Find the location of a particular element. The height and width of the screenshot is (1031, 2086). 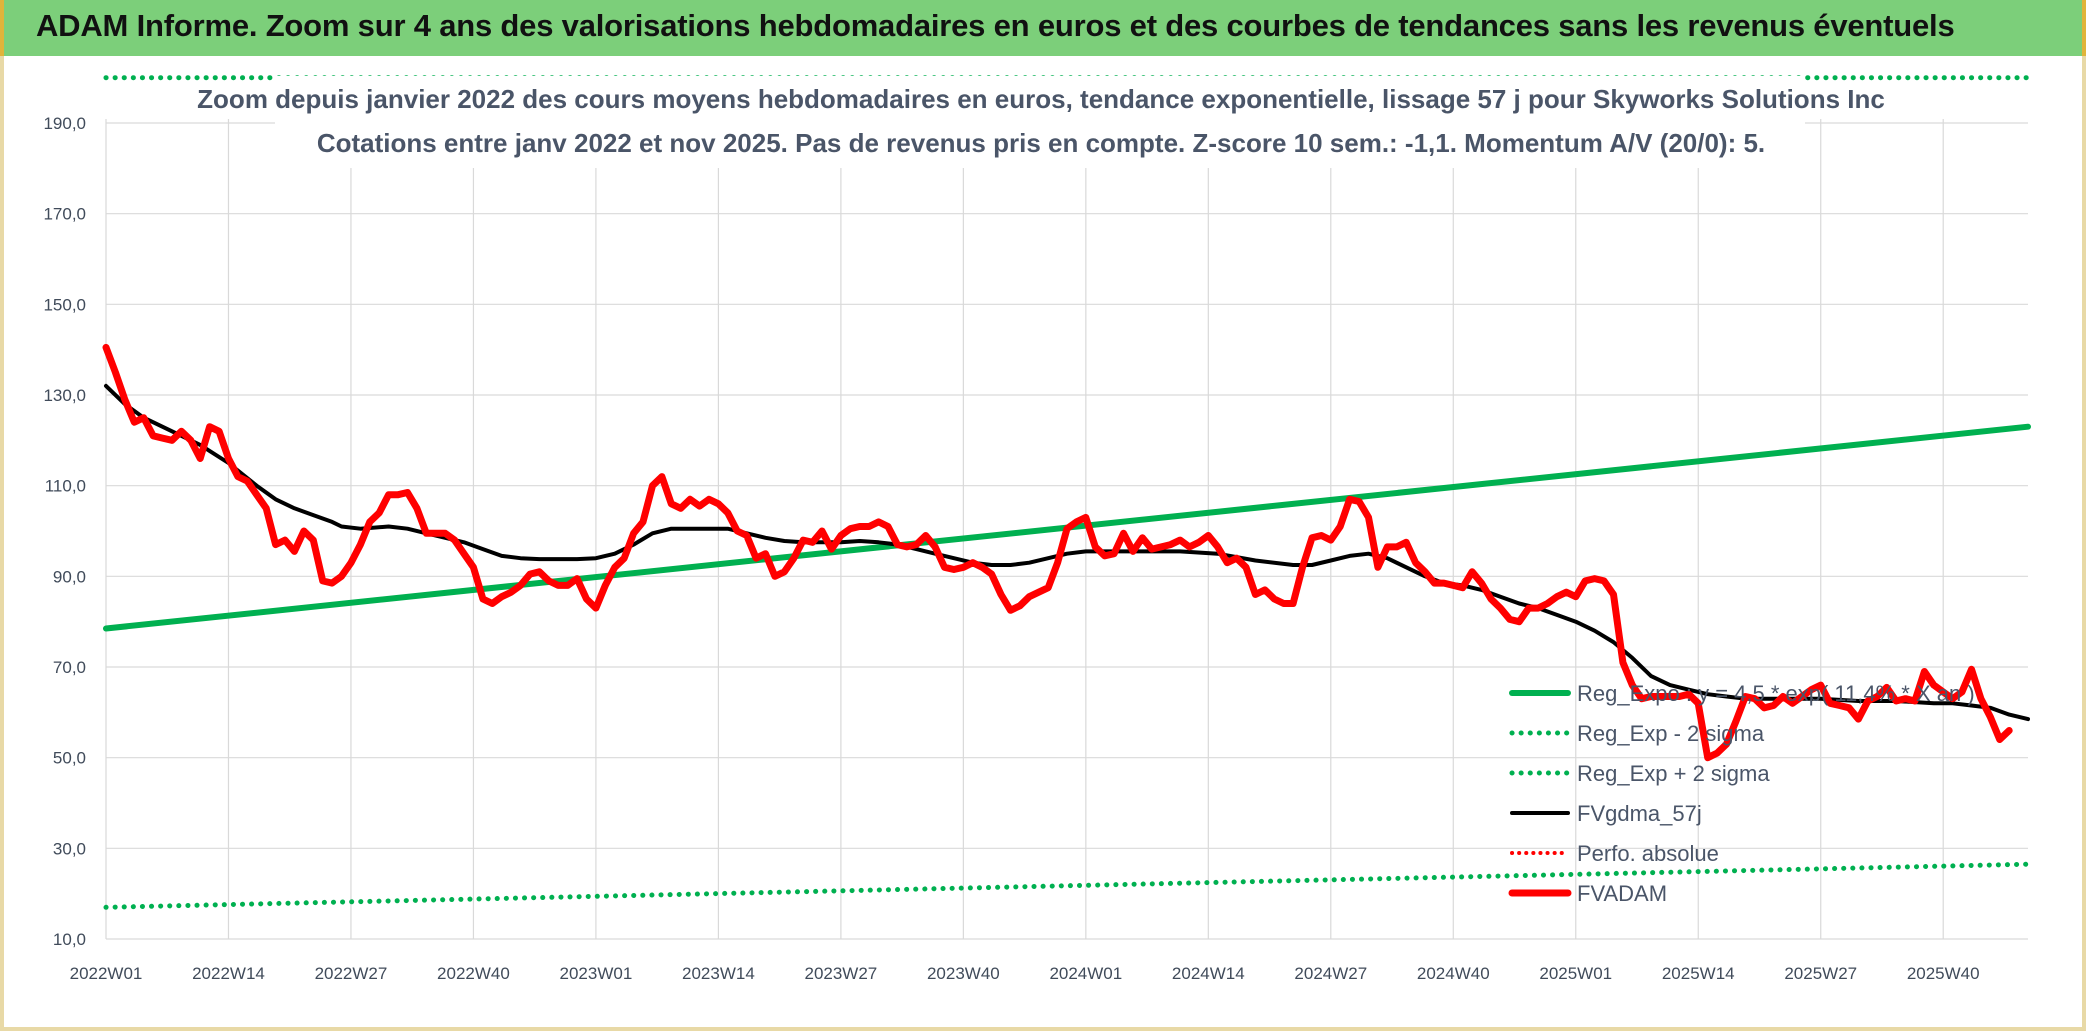

y-tick-label: 170,0 is located at coordinates (64, 214).